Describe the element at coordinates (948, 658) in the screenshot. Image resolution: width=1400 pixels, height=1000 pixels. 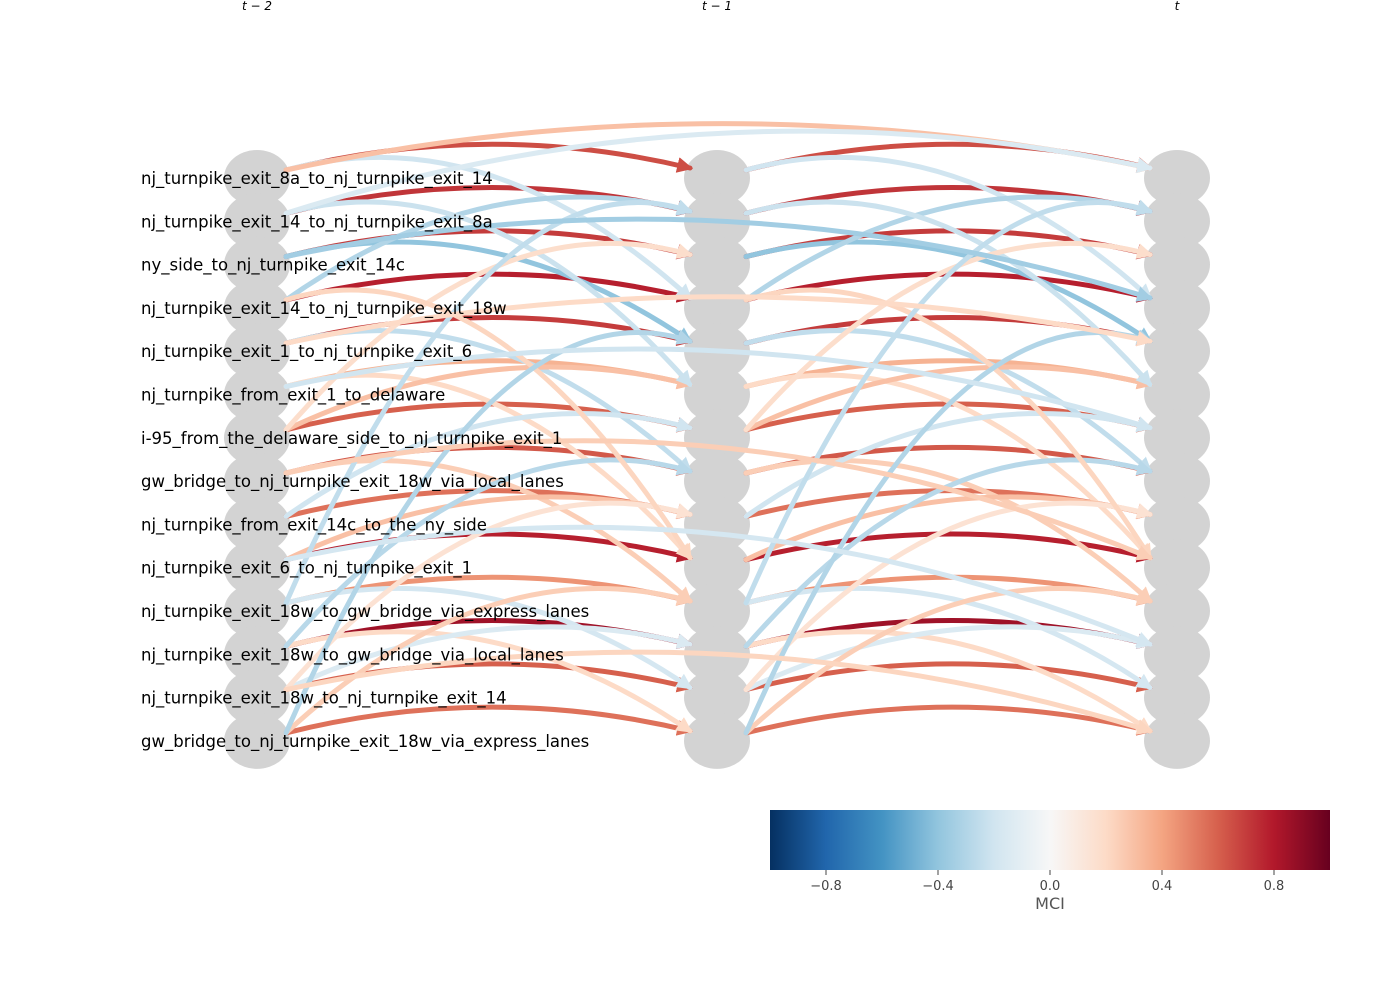
I see `link-25-from-col1` at that location.